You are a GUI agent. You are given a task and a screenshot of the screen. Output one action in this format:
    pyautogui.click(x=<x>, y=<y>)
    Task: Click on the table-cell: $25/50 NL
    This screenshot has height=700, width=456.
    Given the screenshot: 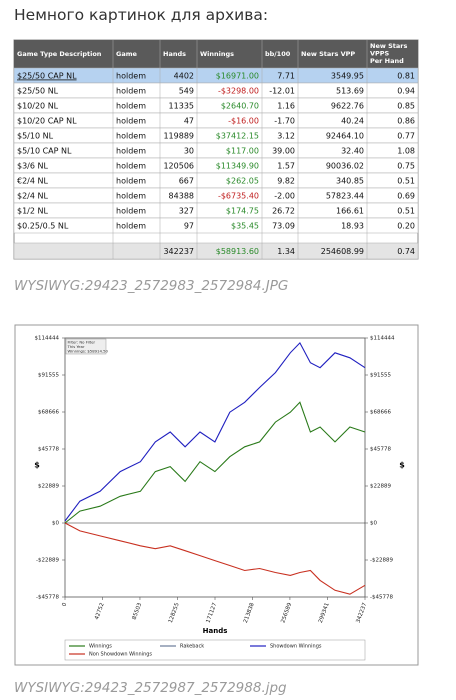 What is the action you would take?
    pyautogui.click(x=38, y=91)
    